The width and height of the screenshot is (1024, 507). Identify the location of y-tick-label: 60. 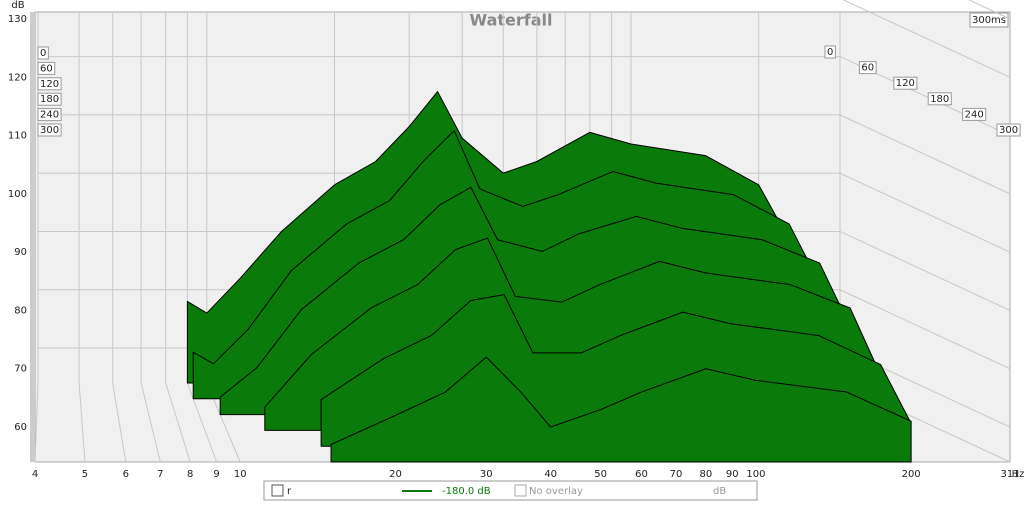
(20, 427).